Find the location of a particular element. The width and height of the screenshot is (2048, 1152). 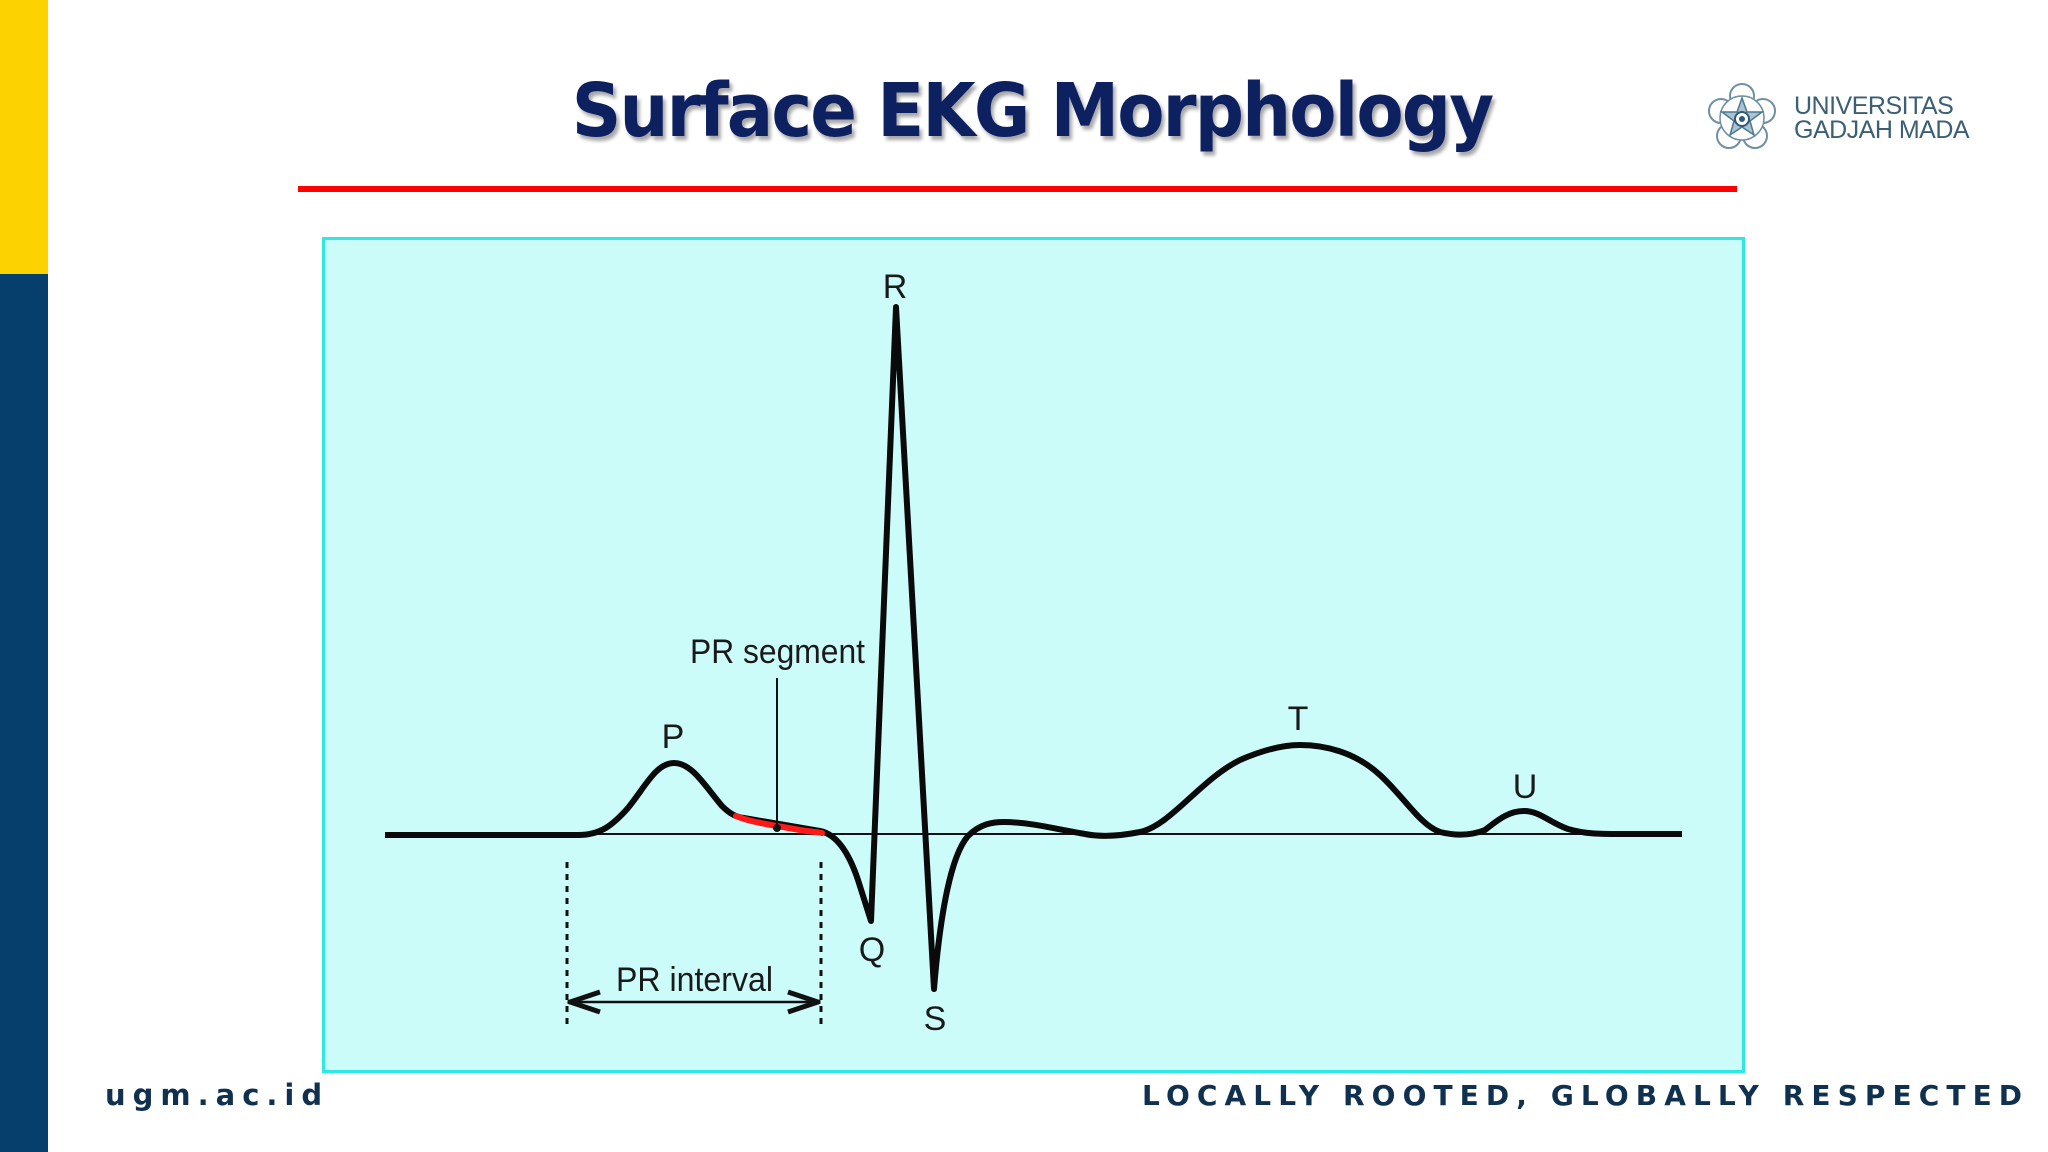

wave-label-u: U is located at coordinates (1525, 787).